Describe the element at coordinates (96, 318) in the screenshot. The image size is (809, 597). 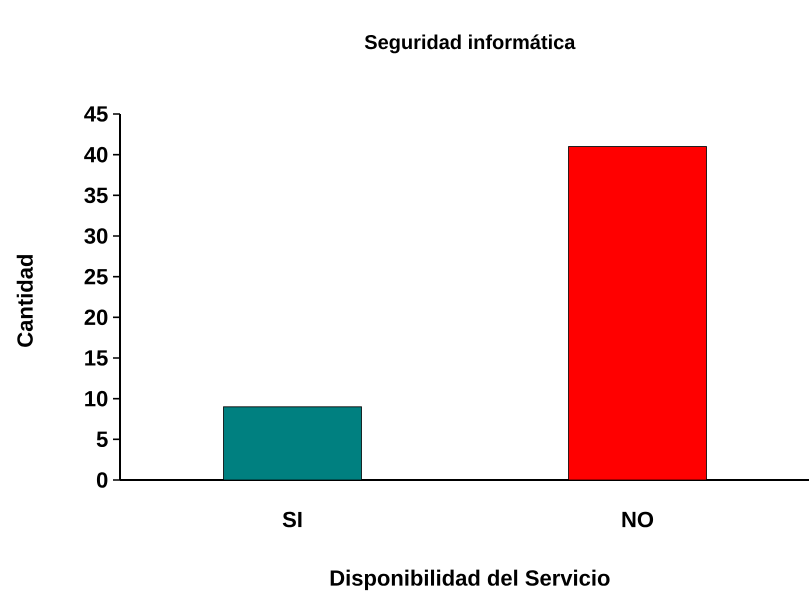
I see `y-tick-label: 20` at that location.